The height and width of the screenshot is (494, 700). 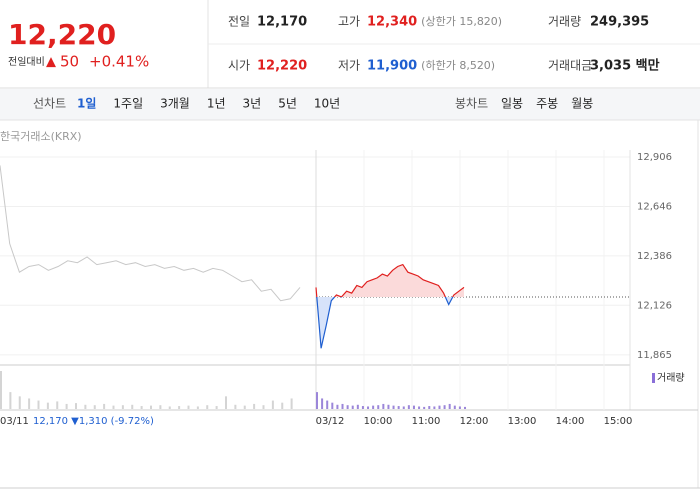 What do you see at coordinates (119, 62) in the screenshot?
I see `change-pct: +0.41%` at bounding box center [119, 62].